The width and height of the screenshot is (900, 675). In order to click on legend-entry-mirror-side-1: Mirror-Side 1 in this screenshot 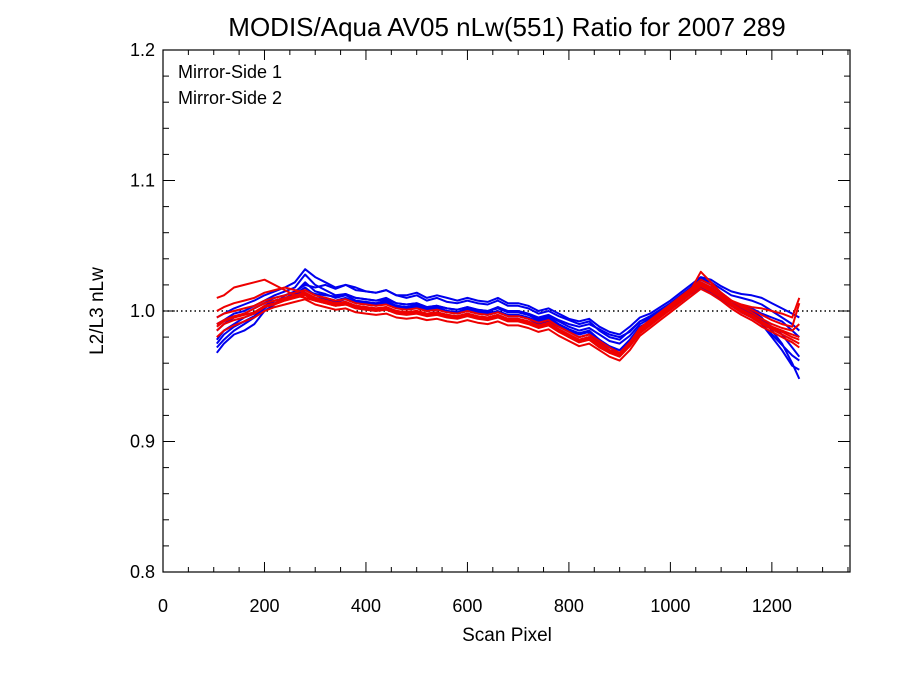, I will do `click(230, 72)`.